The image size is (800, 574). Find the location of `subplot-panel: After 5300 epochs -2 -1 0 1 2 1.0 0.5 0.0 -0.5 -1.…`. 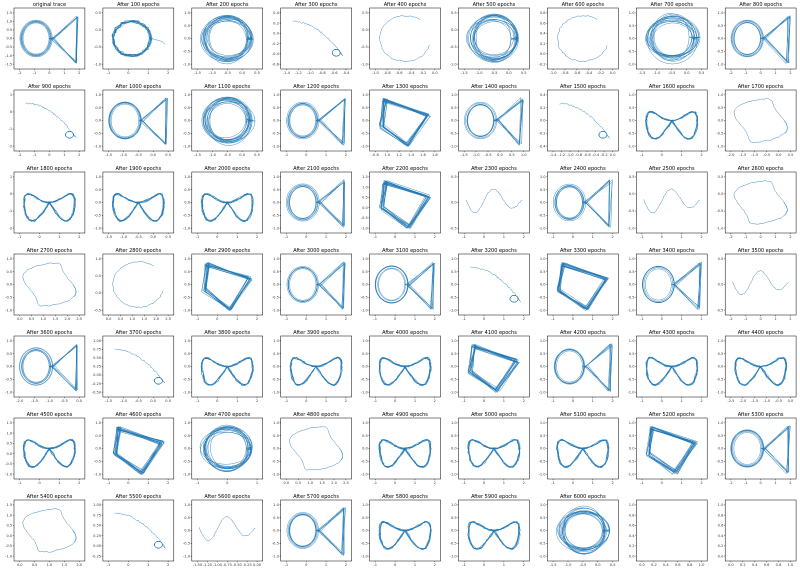

subplot-panel: After 5300 epochs -2 -1 0 1 2 1.0 0.5 0.0 -0.5 -1.… is located at coordinates (756, 448).